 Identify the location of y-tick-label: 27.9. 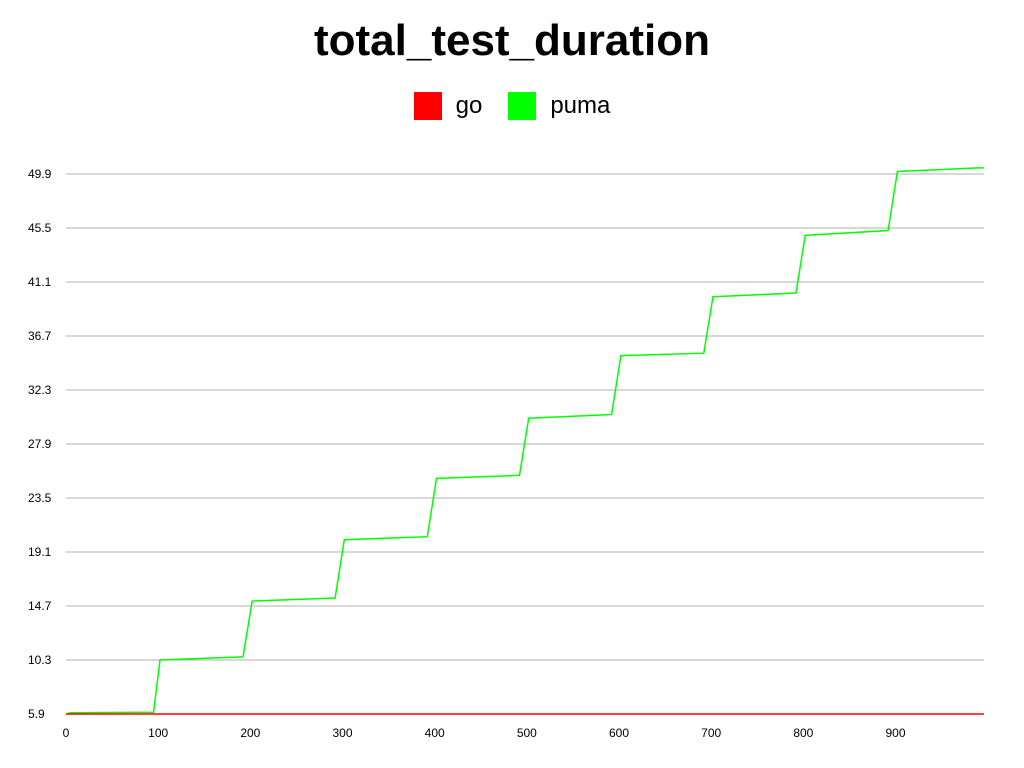
(40, 444).